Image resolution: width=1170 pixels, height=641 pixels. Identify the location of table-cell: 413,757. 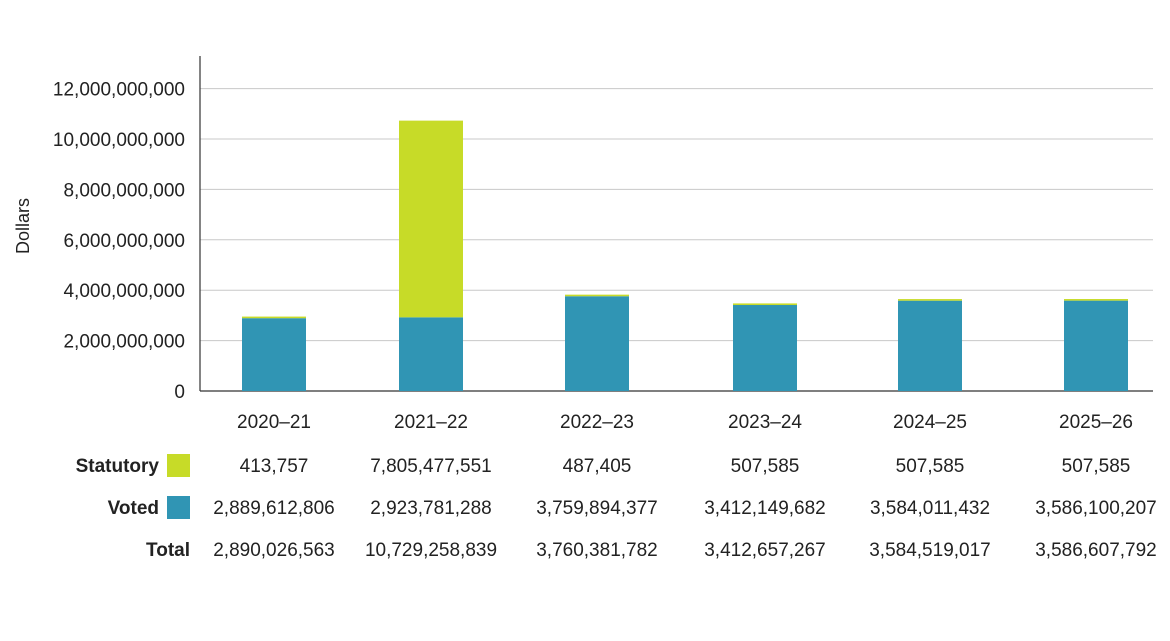
(274, 466).